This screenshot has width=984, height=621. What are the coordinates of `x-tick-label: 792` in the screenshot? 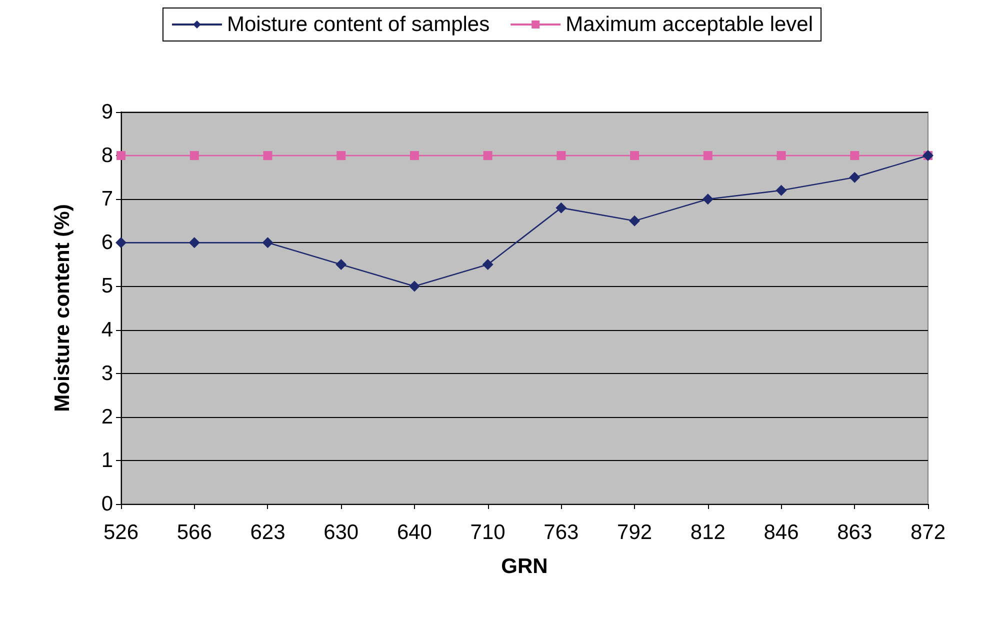 It's located at (634, 532).